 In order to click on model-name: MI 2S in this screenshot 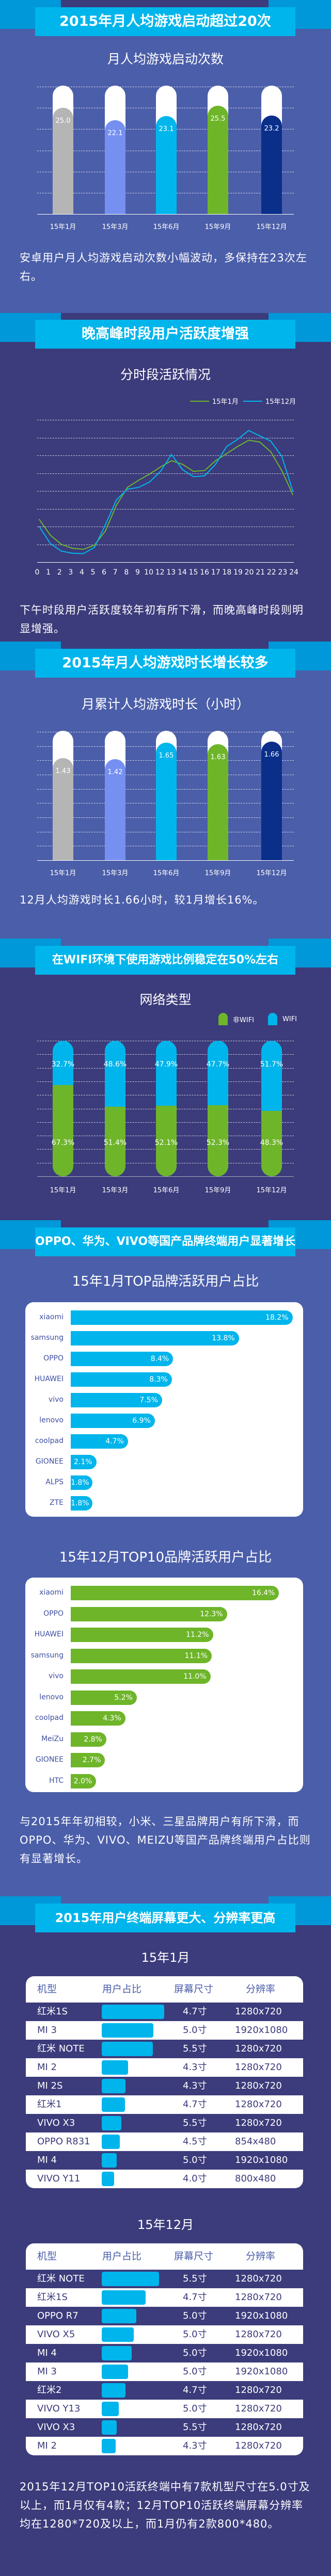, I will do `click(50, 2085)`.